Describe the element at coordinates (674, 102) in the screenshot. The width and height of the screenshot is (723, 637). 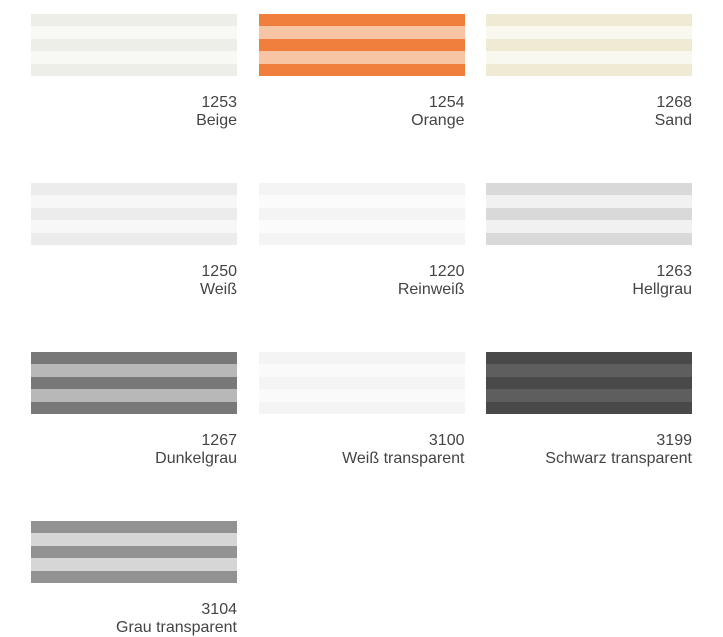
I see `swatch-code: 1268` at that location.